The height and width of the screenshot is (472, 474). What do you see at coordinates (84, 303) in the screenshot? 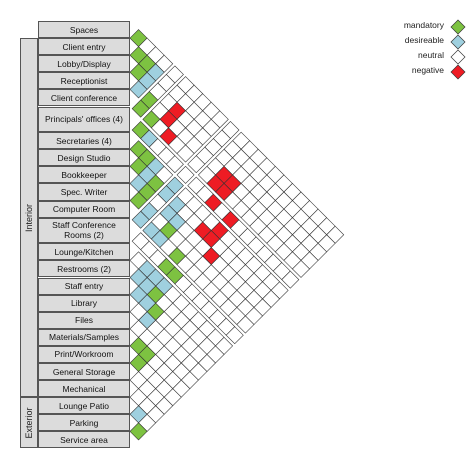
I see `space-label: Library` at bounding box center [84, 303].